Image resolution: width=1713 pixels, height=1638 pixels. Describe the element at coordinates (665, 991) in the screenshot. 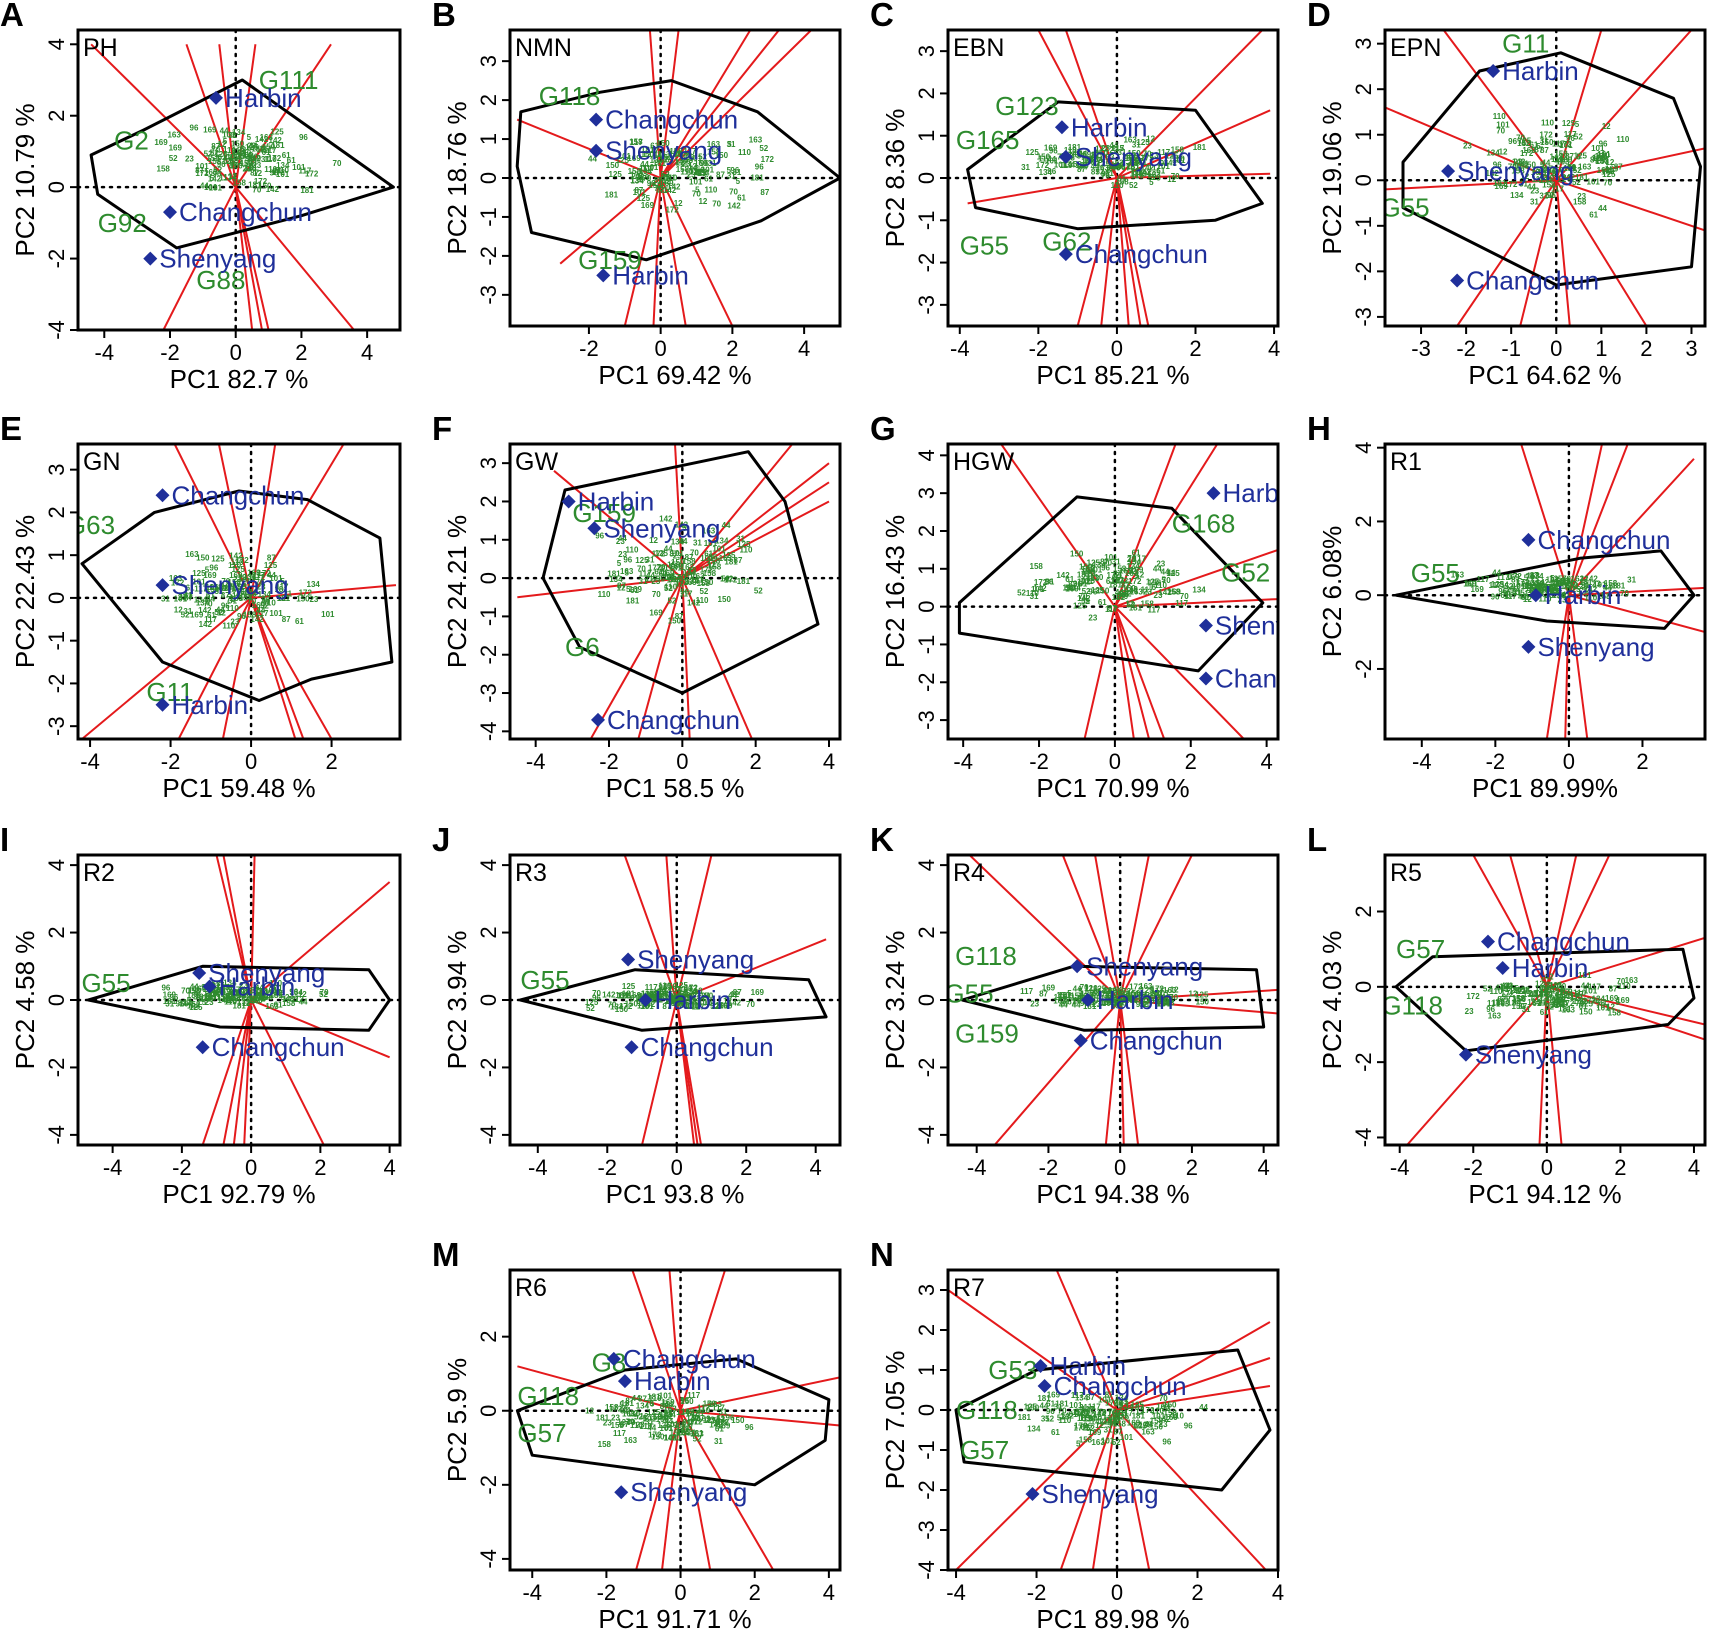

I see `genotype-point: 134` at that location.